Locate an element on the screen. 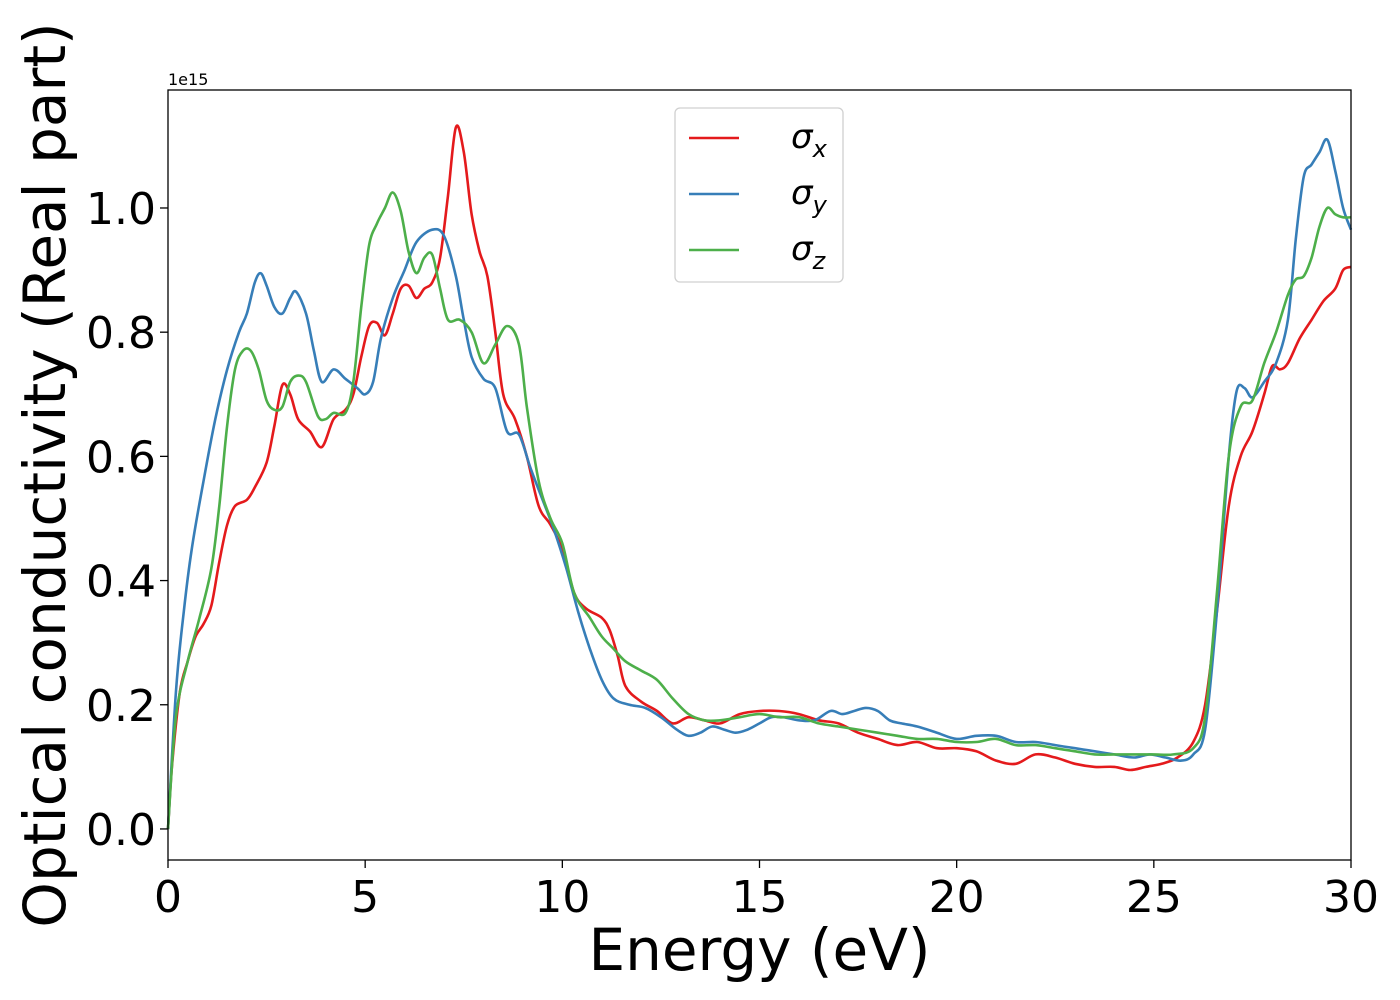  y-axis-label: Optical conductivity (Real part) is located at coordinates (45, 474).